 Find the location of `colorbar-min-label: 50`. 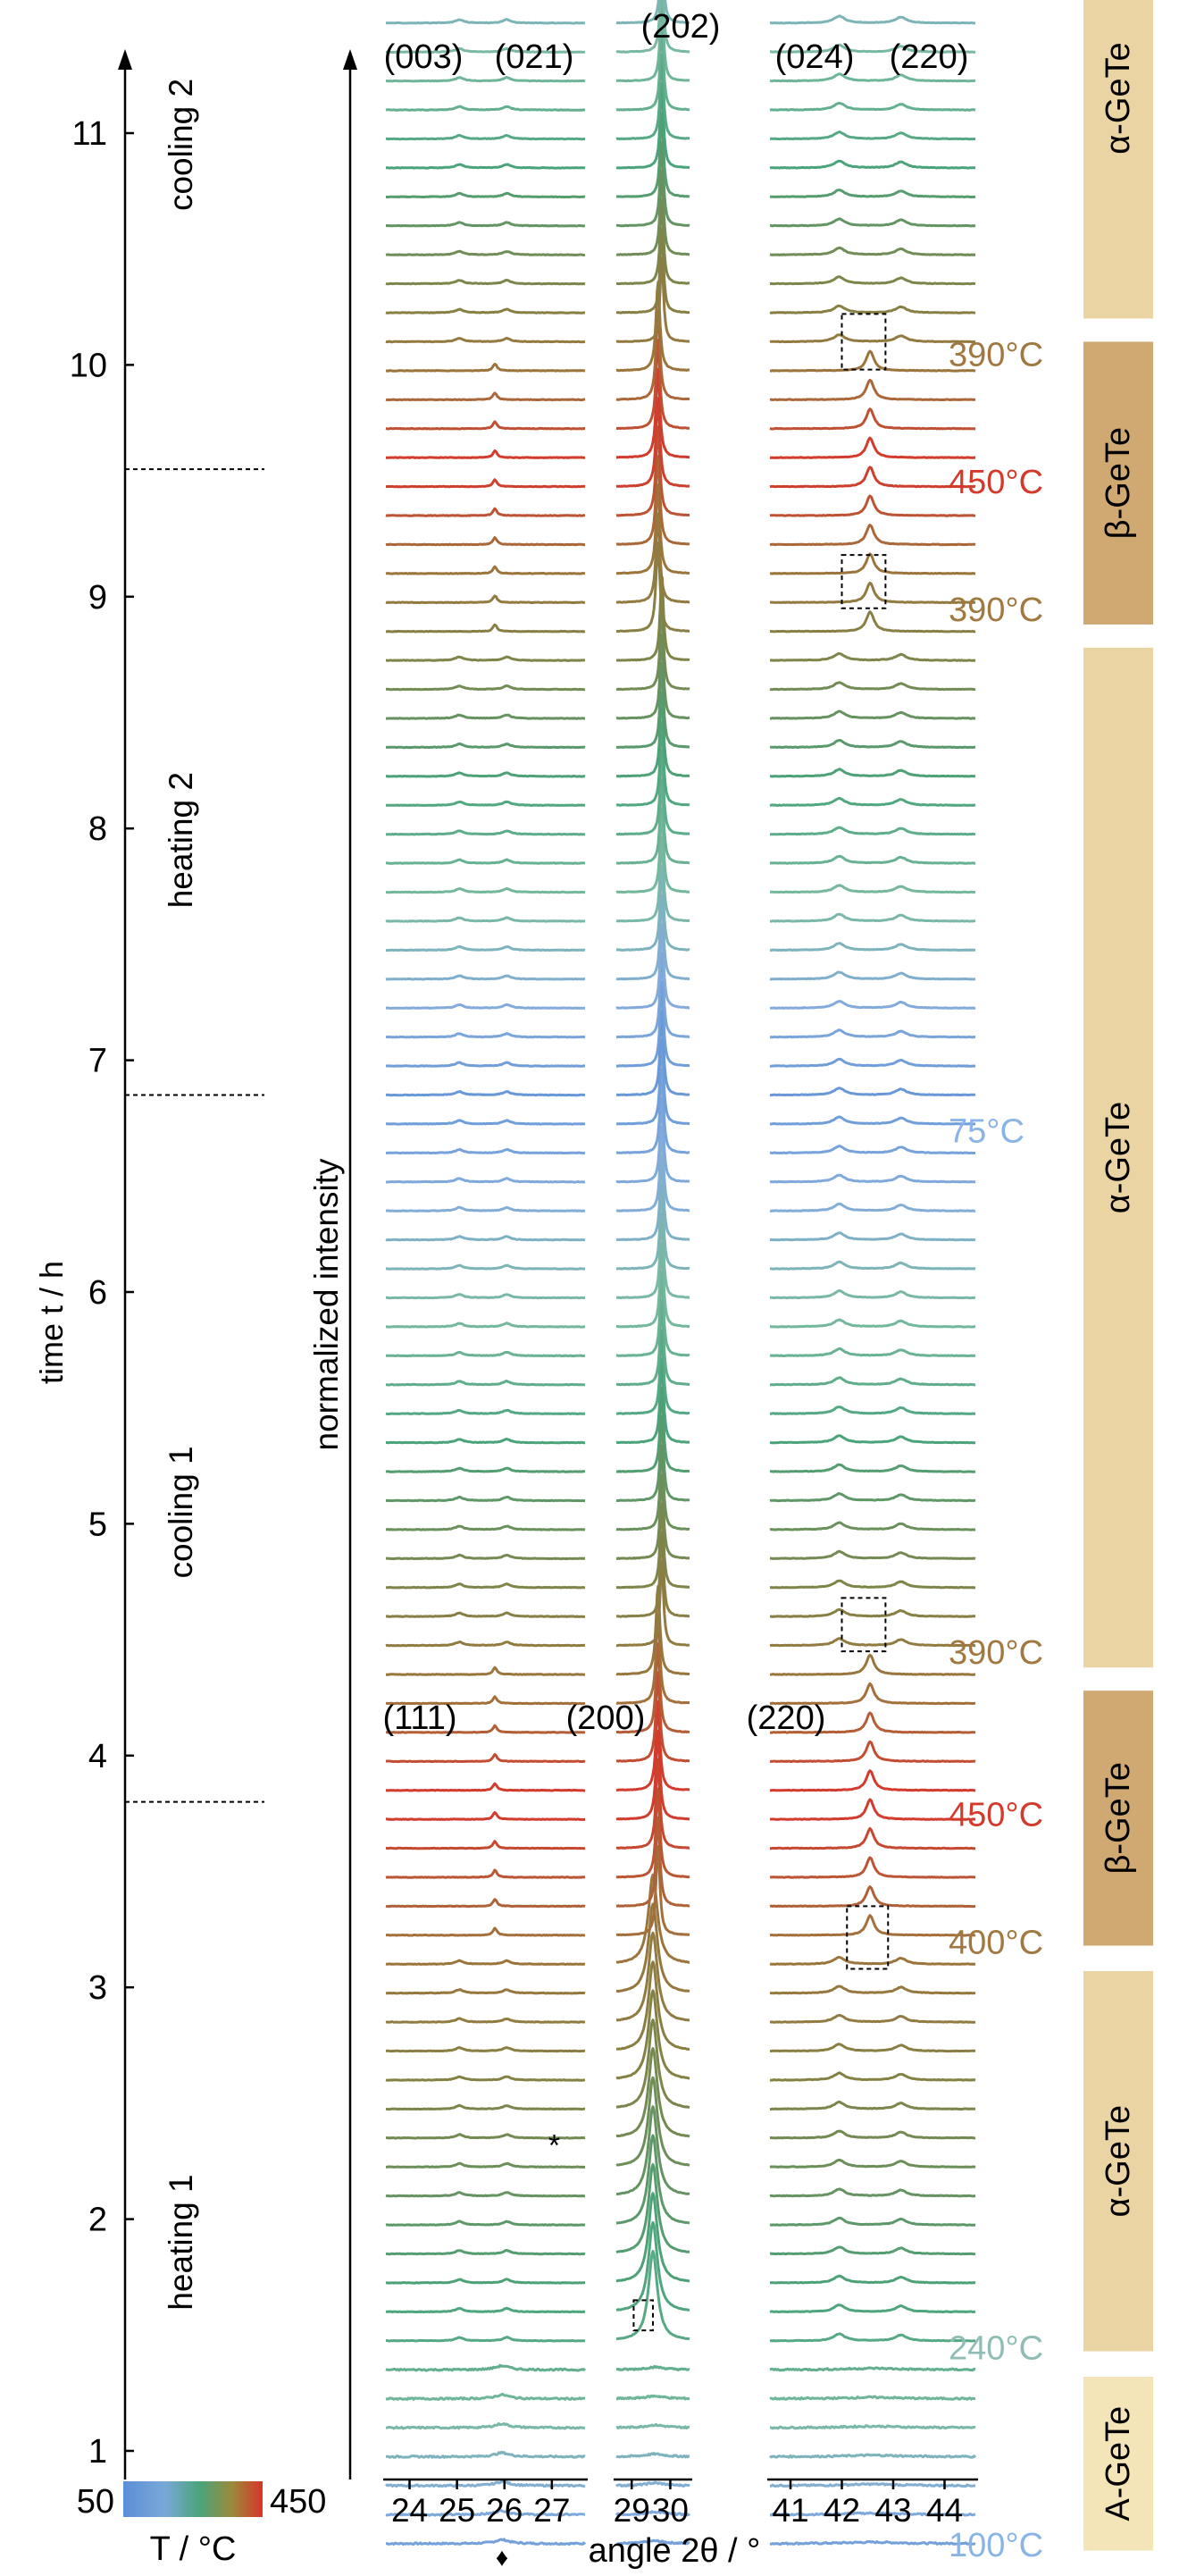

colorbar-min-label: 50 is located at coordinates (96, 2502).